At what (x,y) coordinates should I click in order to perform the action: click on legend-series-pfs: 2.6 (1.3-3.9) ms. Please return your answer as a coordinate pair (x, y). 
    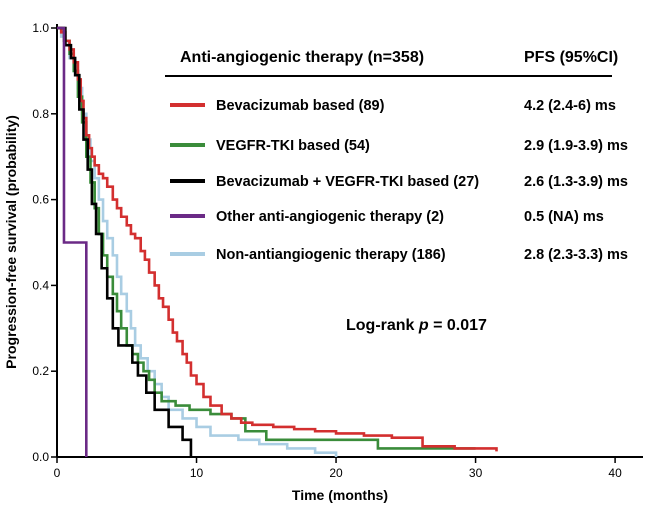
    Looking at the image, I should click on (576, 182).